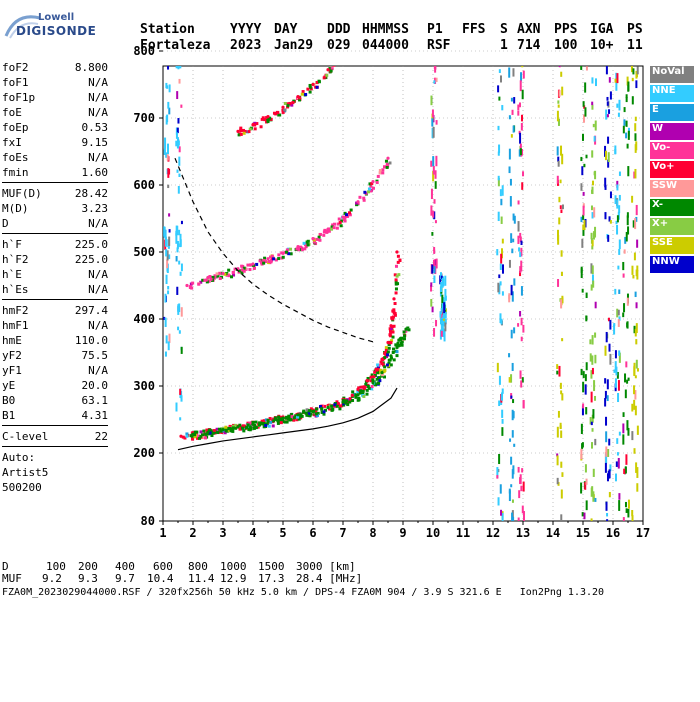 The image size is (700, 702). I want to click on x-tick-label: 10, so click(433, 533).